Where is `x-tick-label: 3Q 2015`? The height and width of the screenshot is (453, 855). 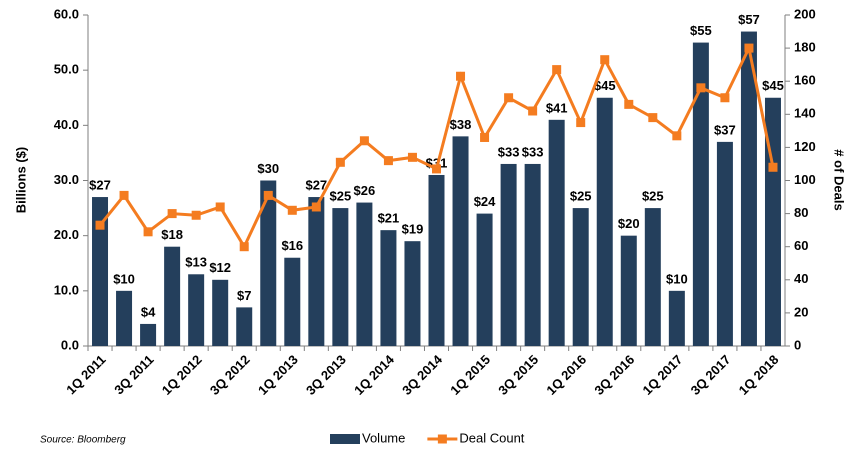 x-tick-label: 3Q 2015 is located at coordinates (518, 375).